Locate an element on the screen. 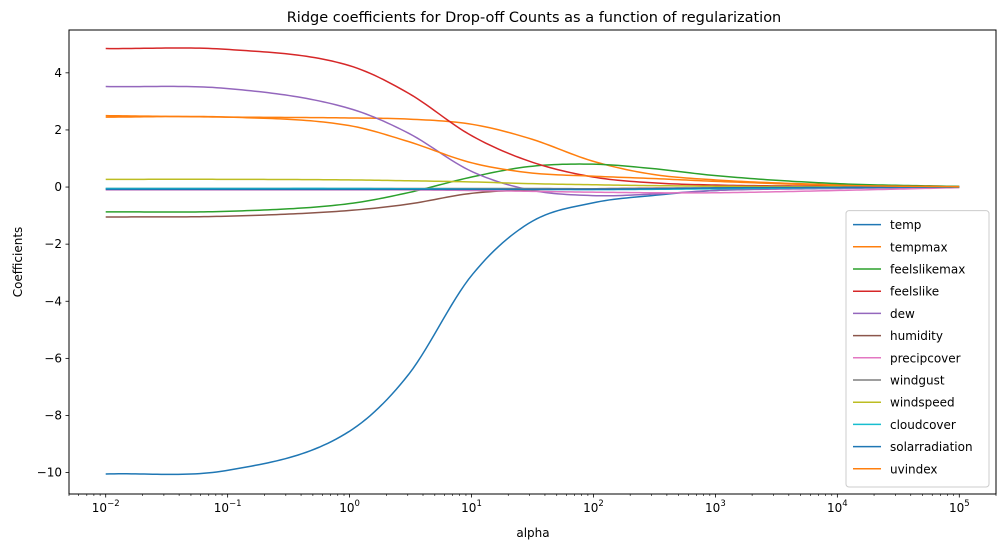  legend-label-solarradiation: solarradiation is located at coordinates (931, 447).